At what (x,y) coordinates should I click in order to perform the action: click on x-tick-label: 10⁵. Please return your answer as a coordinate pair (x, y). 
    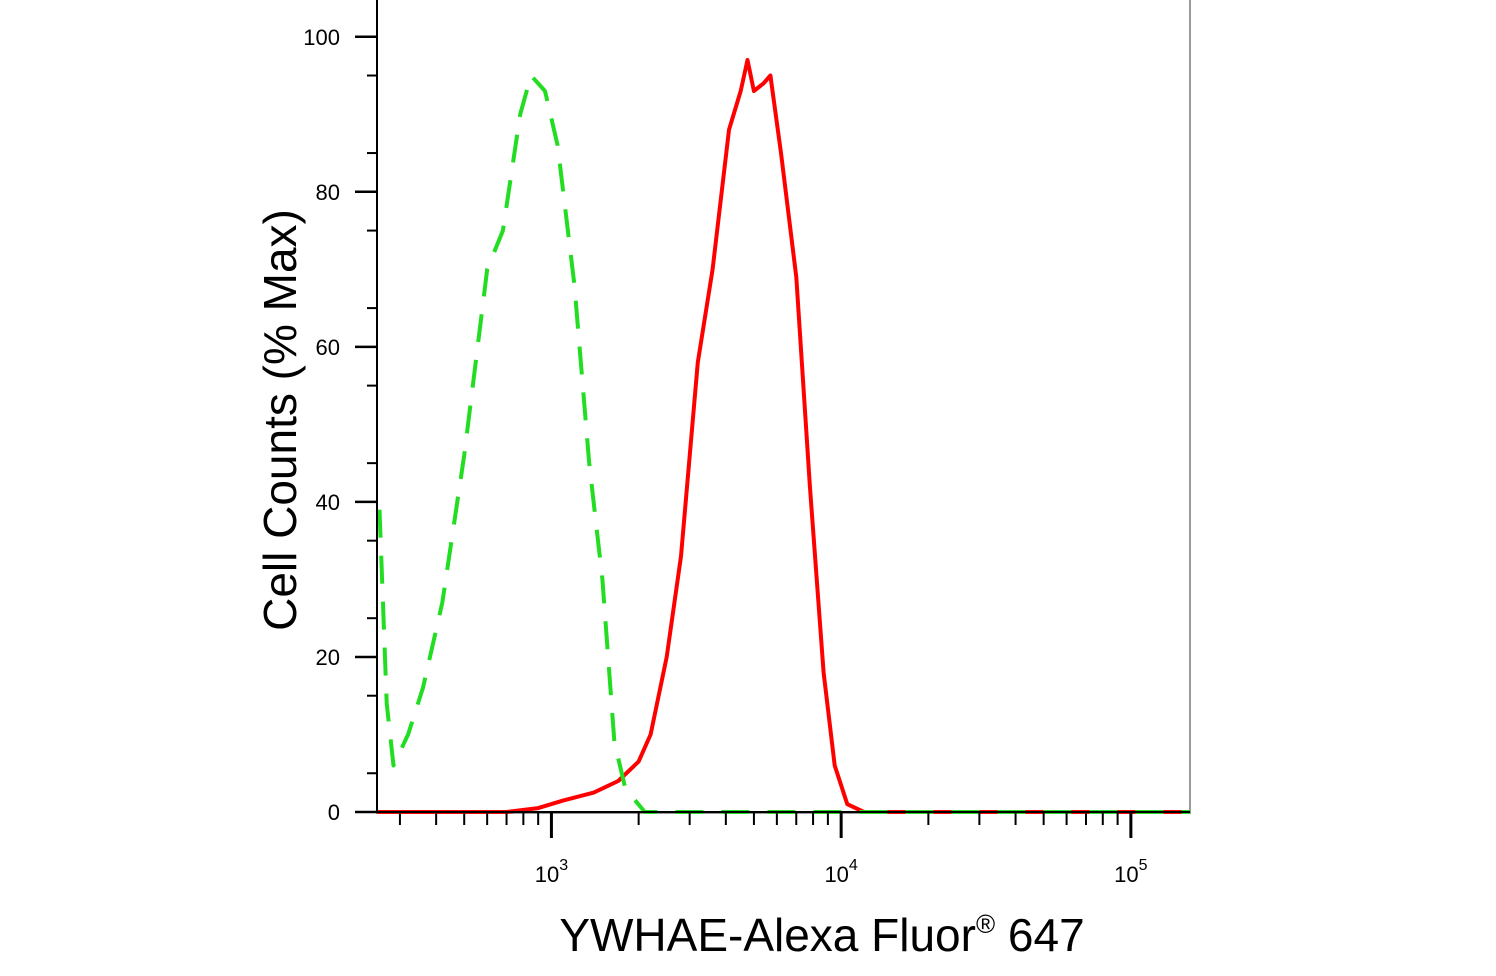
    Looking at the image, I should click on (1130, 872).